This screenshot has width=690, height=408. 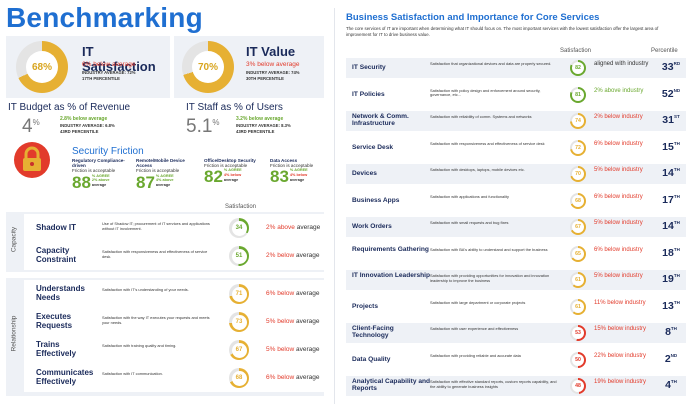 I want to click on friction-item-side: % AGREE 4% above average, so click(x=165, y=181).